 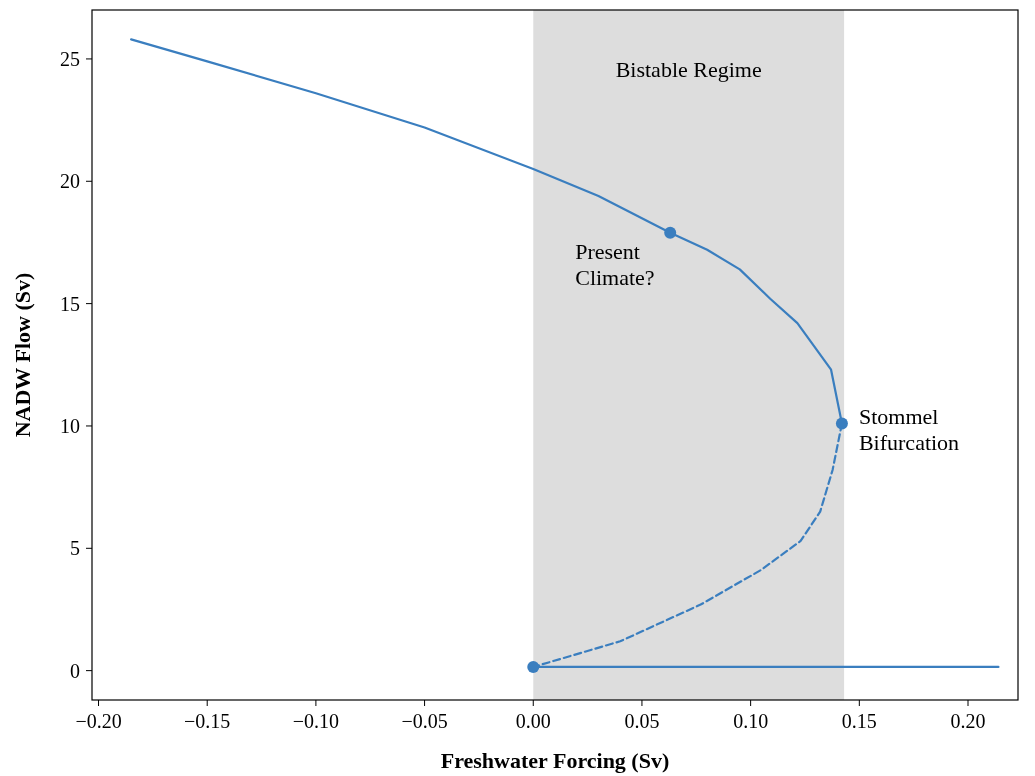 What do you see at coordinates (70, 58) in the screenshot?
I see `y-tick-label: 25` at bounding box center [70, 58].